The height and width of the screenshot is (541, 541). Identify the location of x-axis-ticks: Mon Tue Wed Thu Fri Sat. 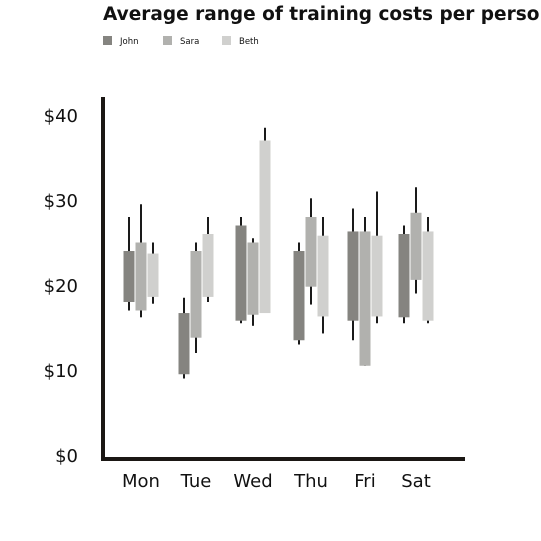
(276, 481).